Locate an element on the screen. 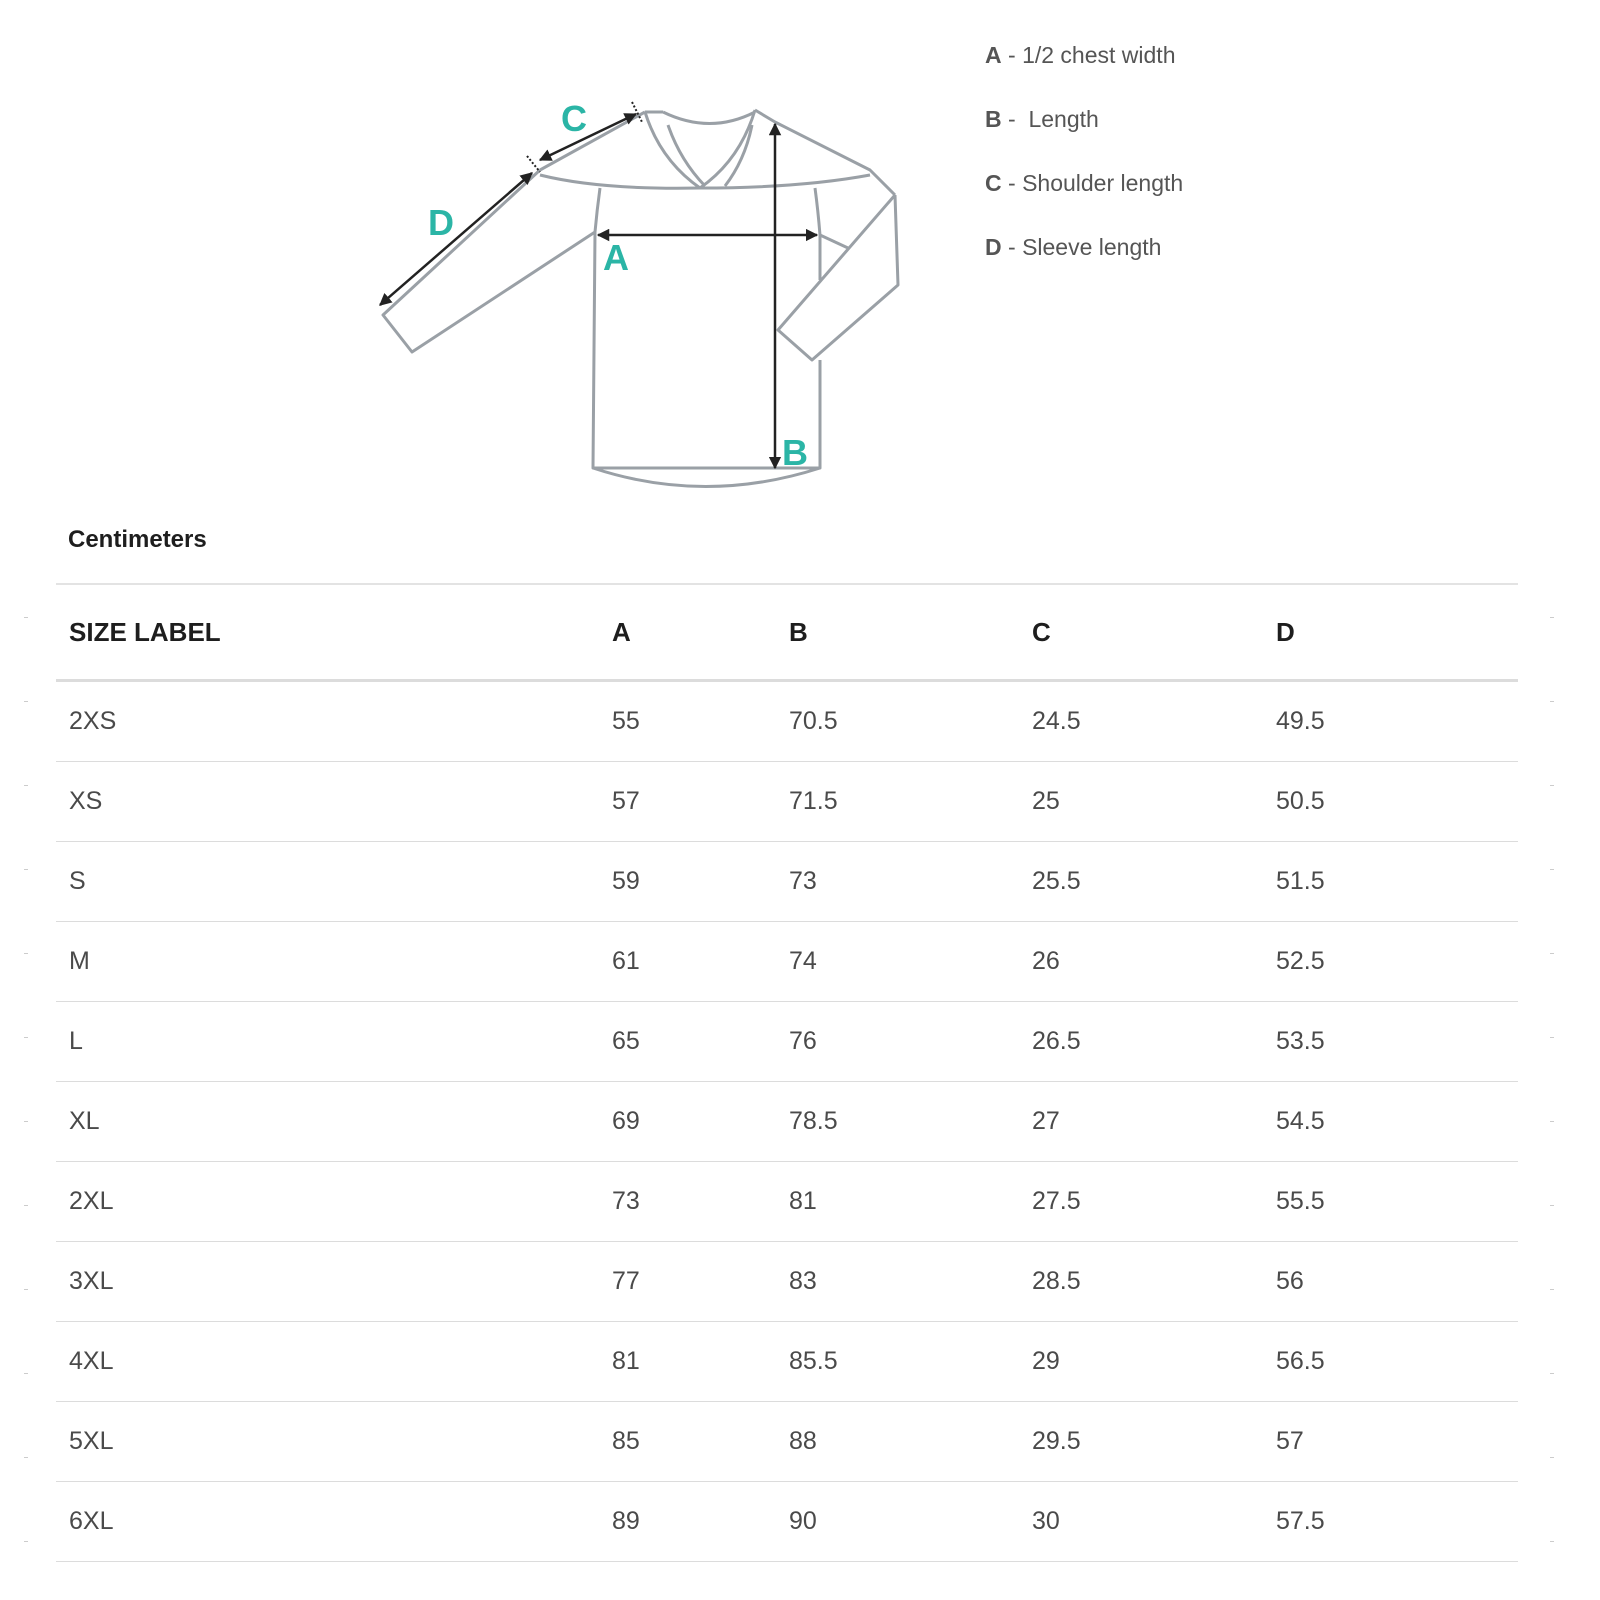 The width and height of the screenshot is (1600, 1600). arrow-d is located at coordinates (456, 239).